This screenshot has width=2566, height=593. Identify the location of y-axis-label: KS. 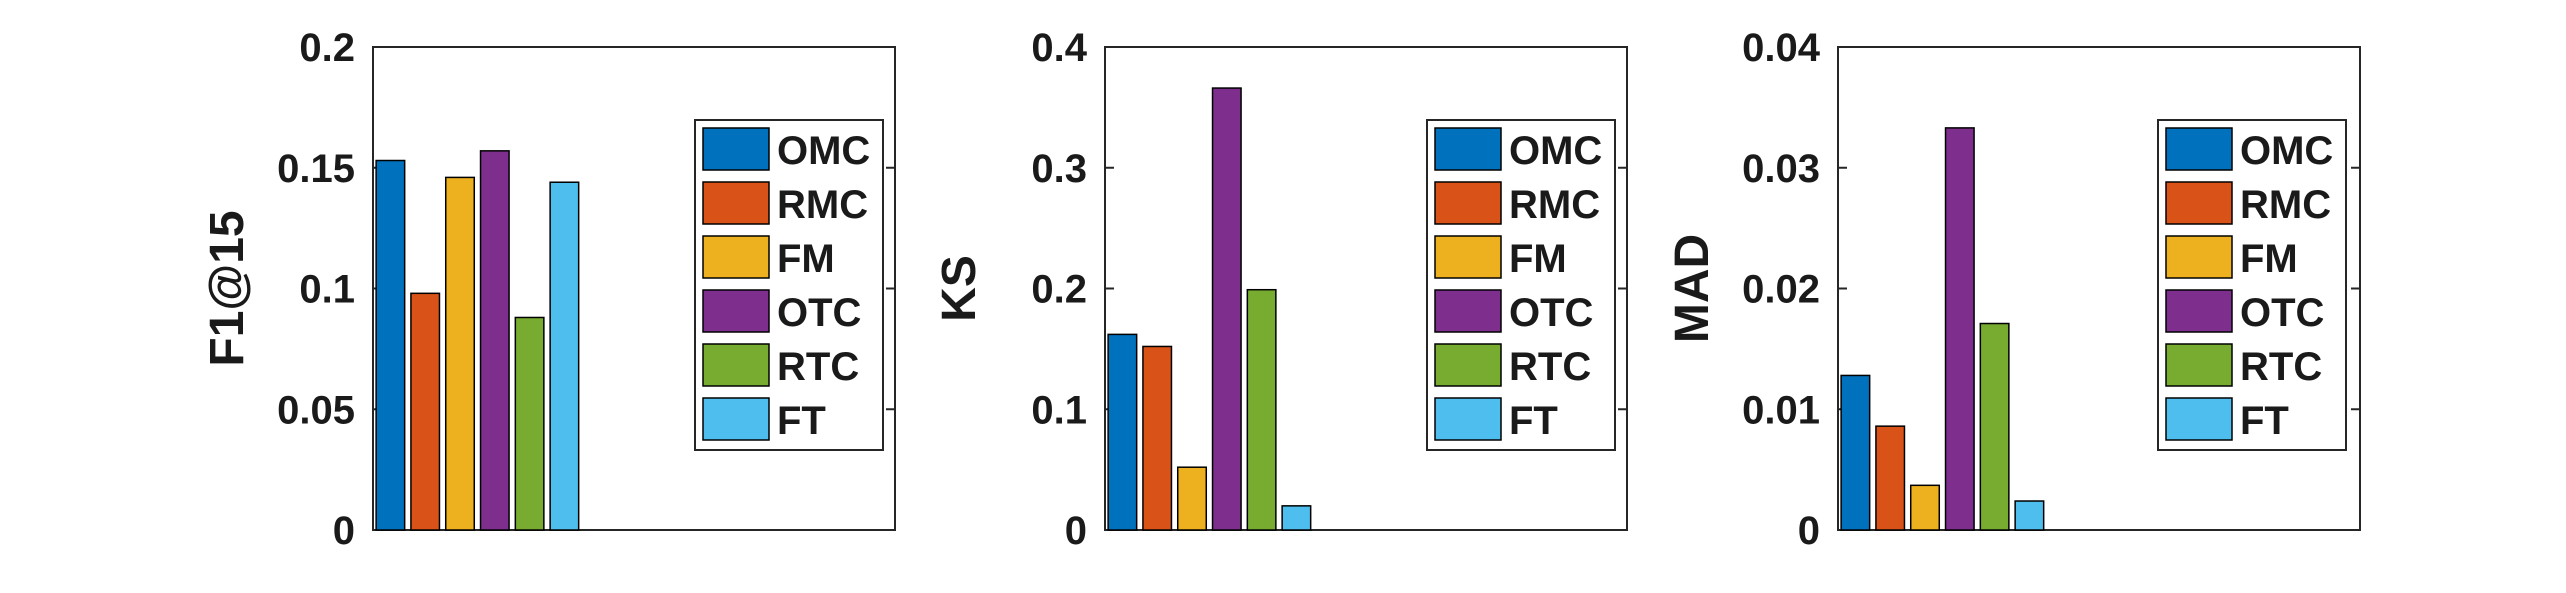
(959, 288).